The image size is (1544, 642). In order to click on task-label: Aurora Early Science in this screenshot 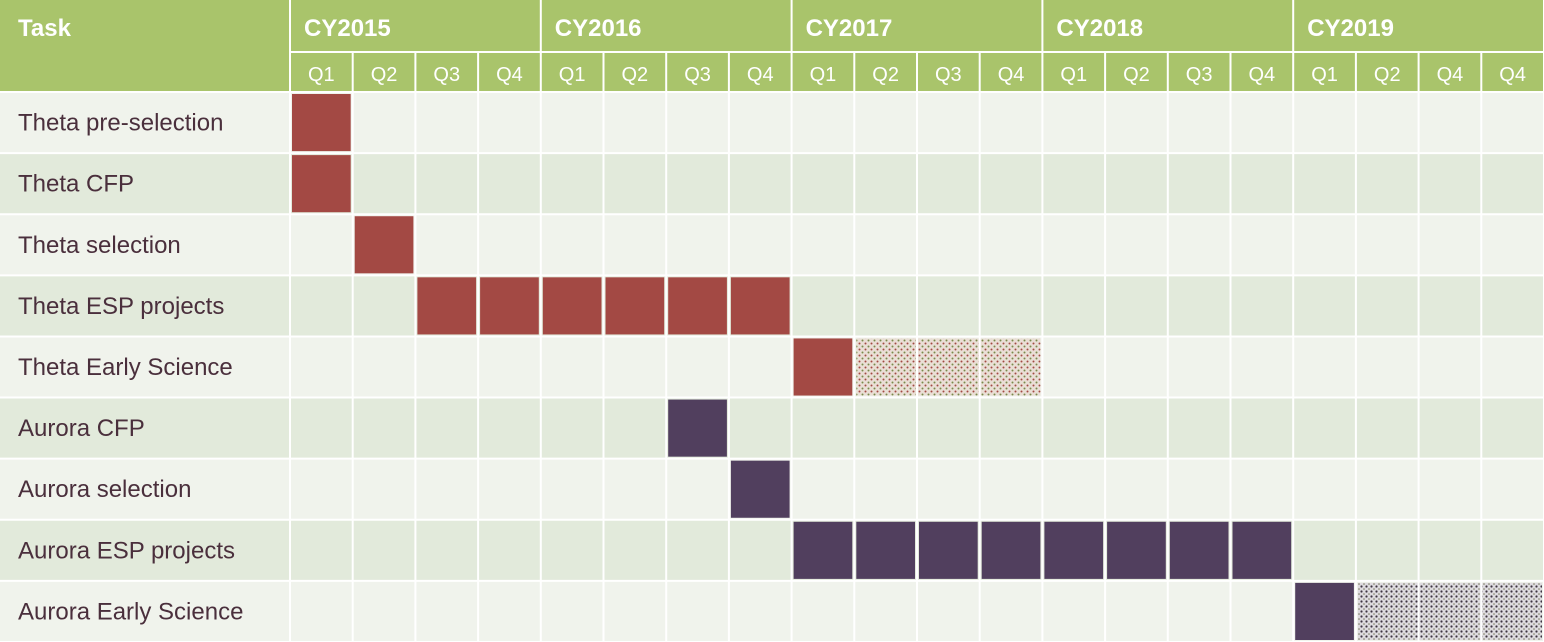, I will do `click(130, 611)`.